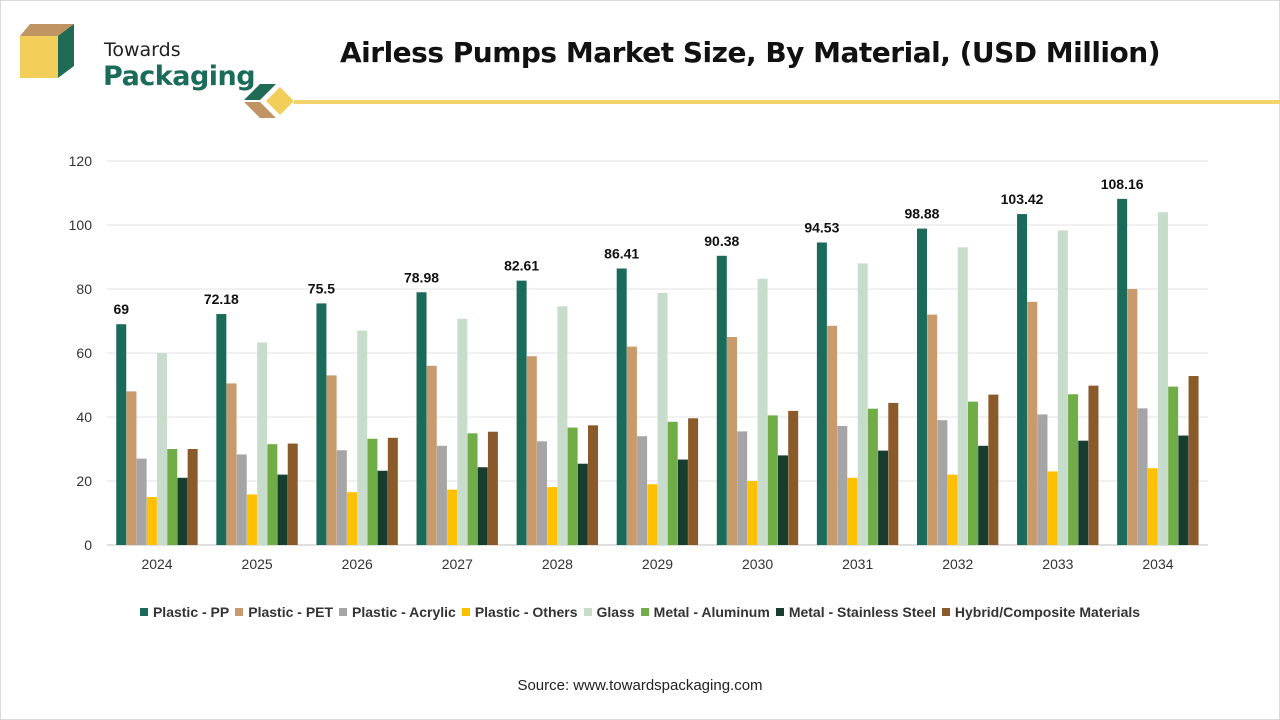 This screenshot has height=720, width=1280. I want to click on legend-label: Plastic - Acrylic, so click(404, 612).